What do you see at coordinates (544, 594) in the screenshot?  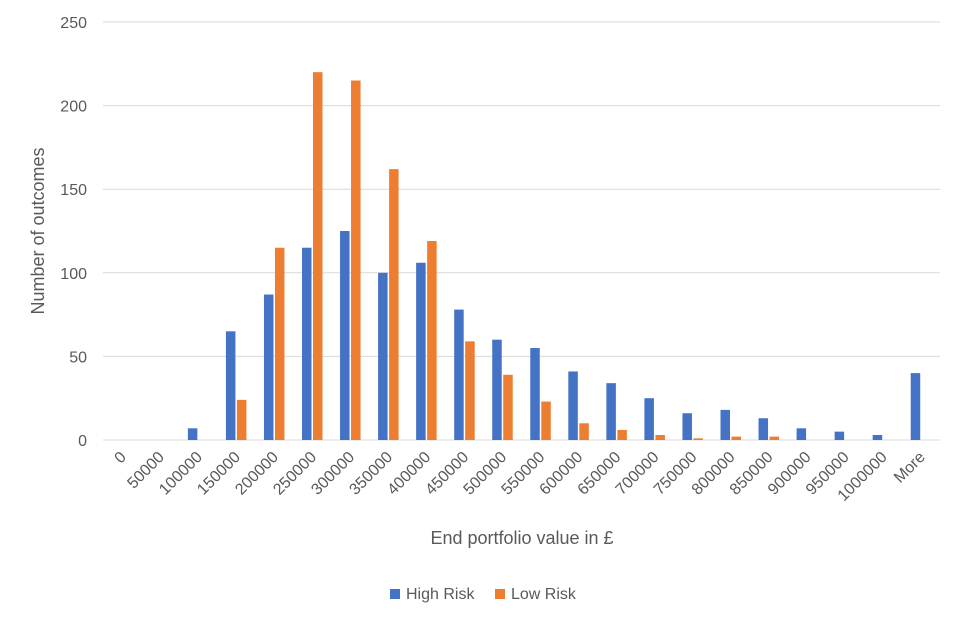 I see `legend-label: Low Risk` at bounding box center [544, 594].